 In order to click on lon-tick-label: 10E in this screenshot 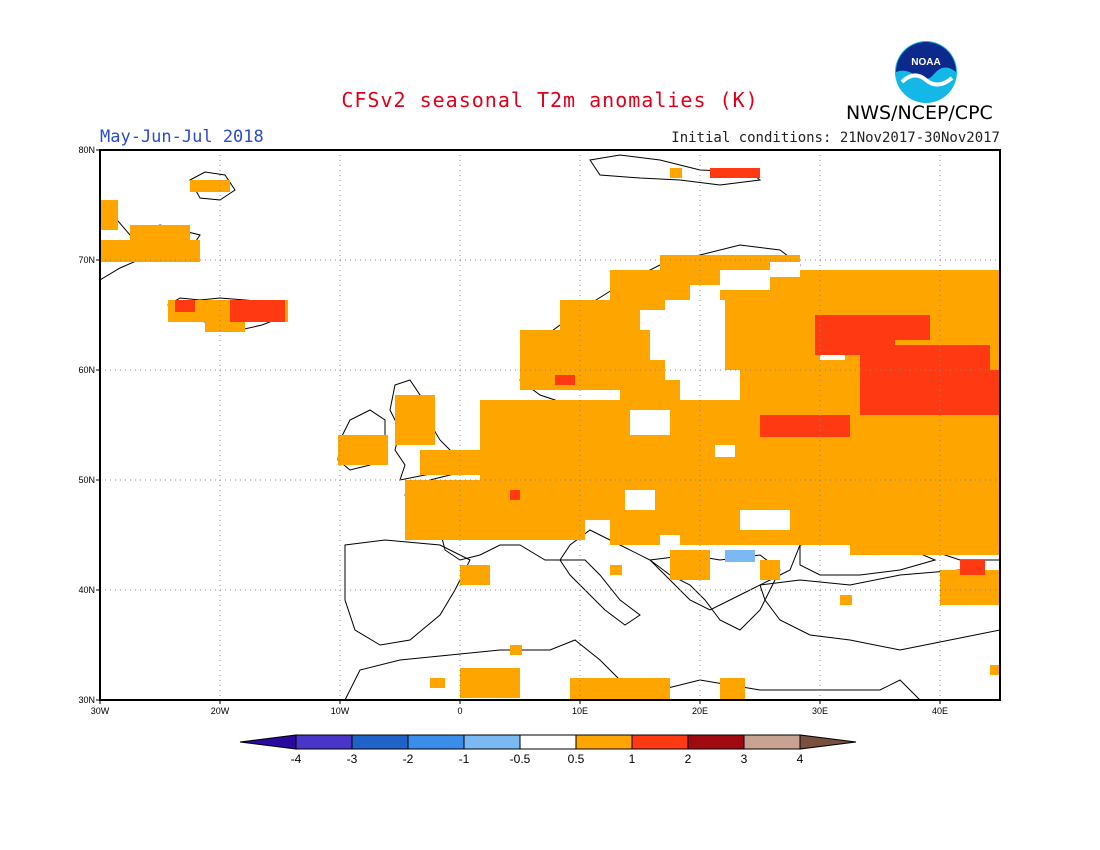, I will do `click(580, 711)`.